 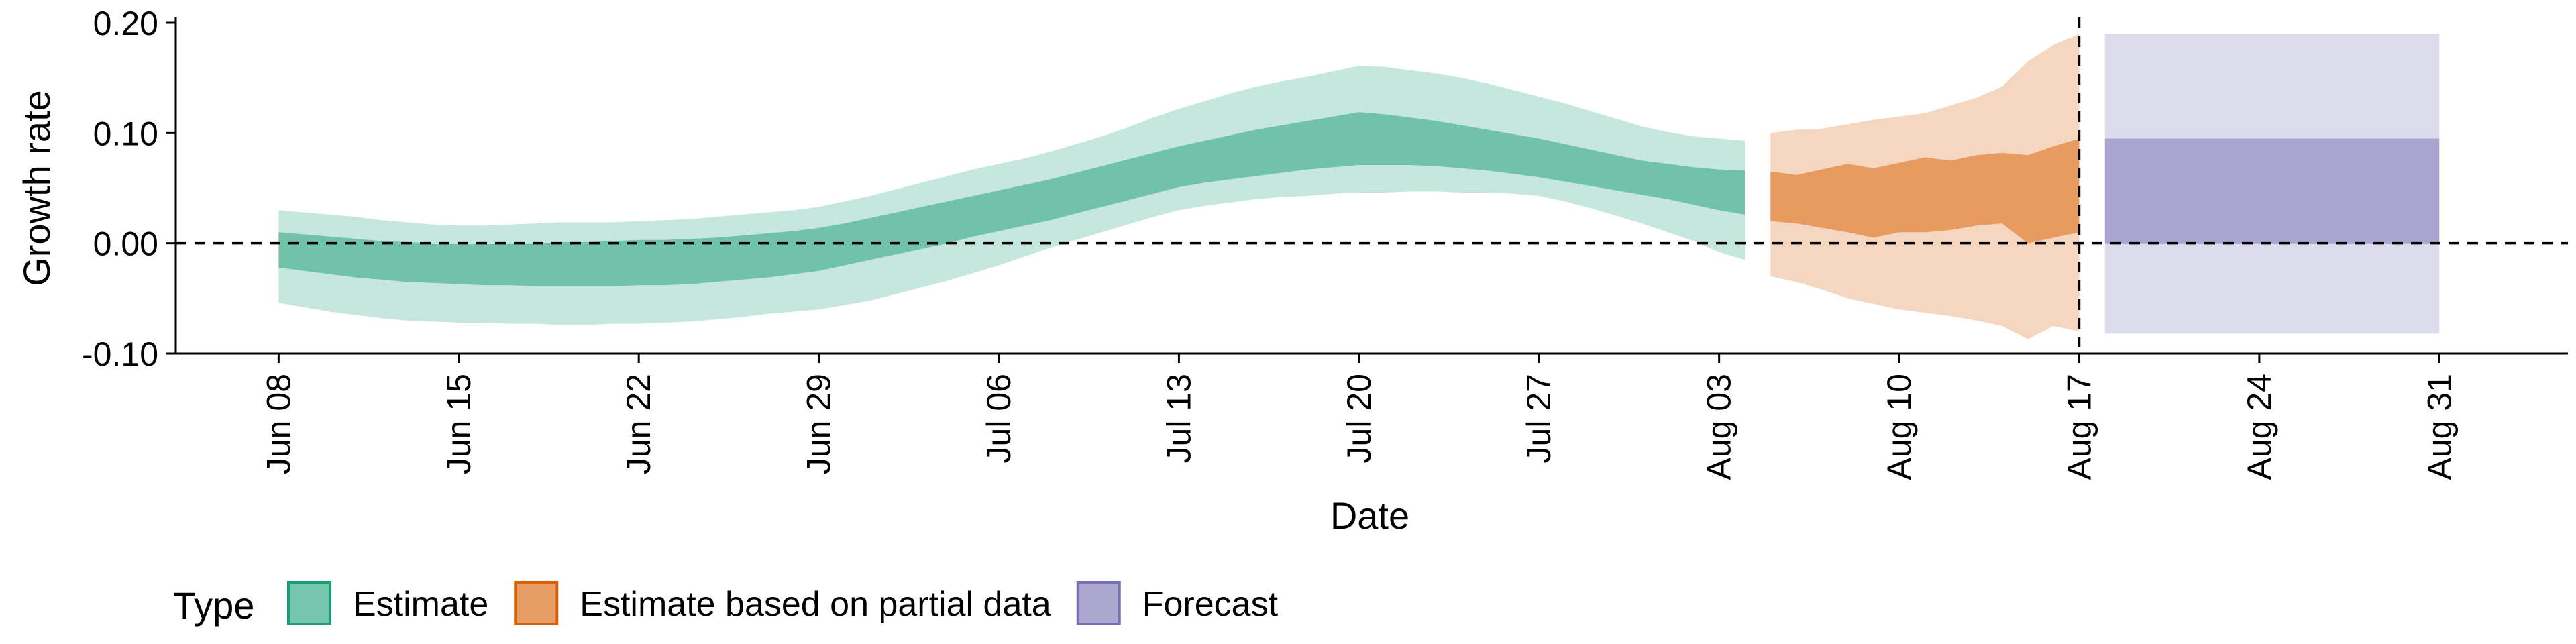 What do you see at coordinates (309, 603) in the screenshot?
I see `legend-swatch-estimate` at bounding box center [309, 603].